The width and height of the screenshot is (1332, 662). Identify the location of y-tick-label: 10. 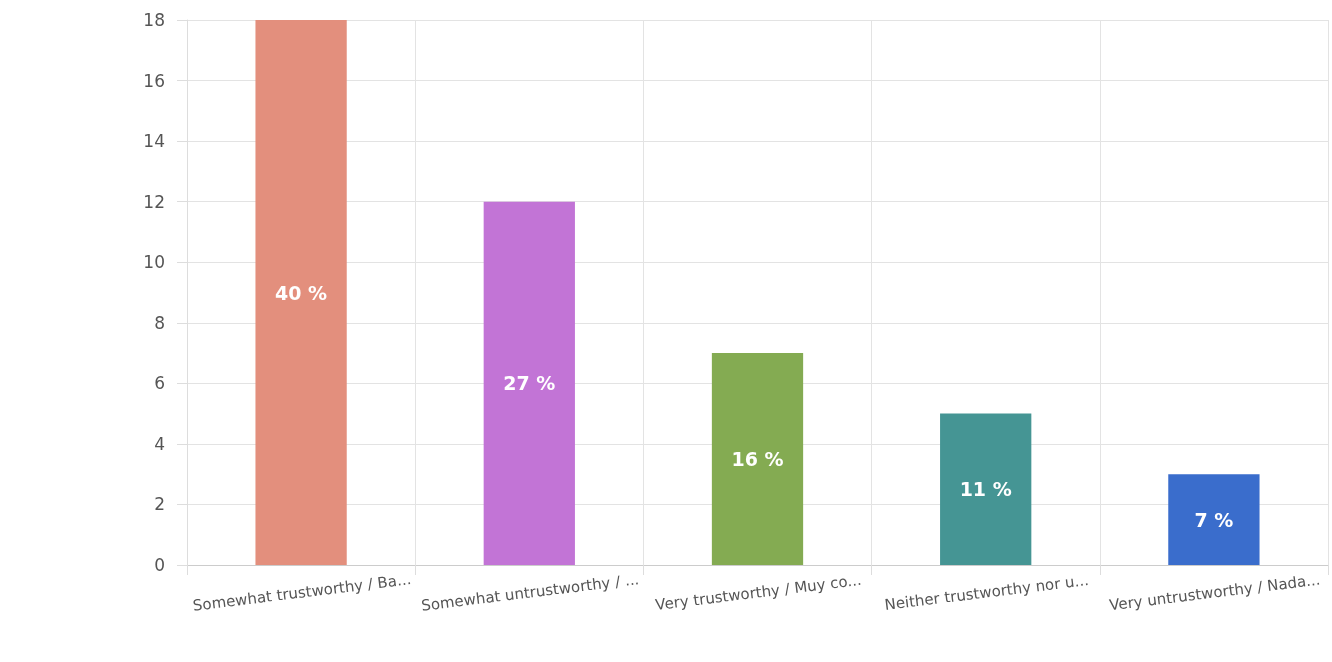
(154, 262).